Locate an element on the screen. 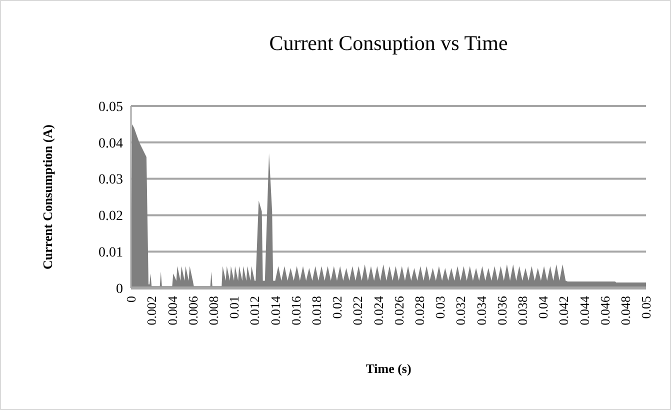 This screenshot has height=410, width=671. x-tick-label: 0.036 is located at coordinates (502, 311).